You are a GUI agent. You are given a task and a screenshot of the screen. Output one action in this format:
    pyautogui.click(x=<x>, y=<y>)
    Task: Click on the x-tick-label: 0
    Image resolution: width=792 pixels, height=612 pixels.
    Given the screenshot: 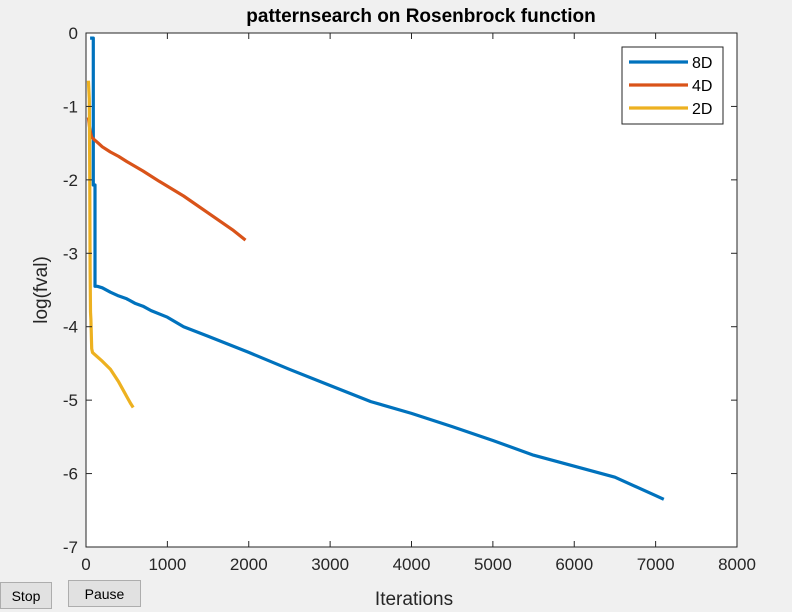 What is the action you would take?
    pyautogui.click(x=85, y=564)
    